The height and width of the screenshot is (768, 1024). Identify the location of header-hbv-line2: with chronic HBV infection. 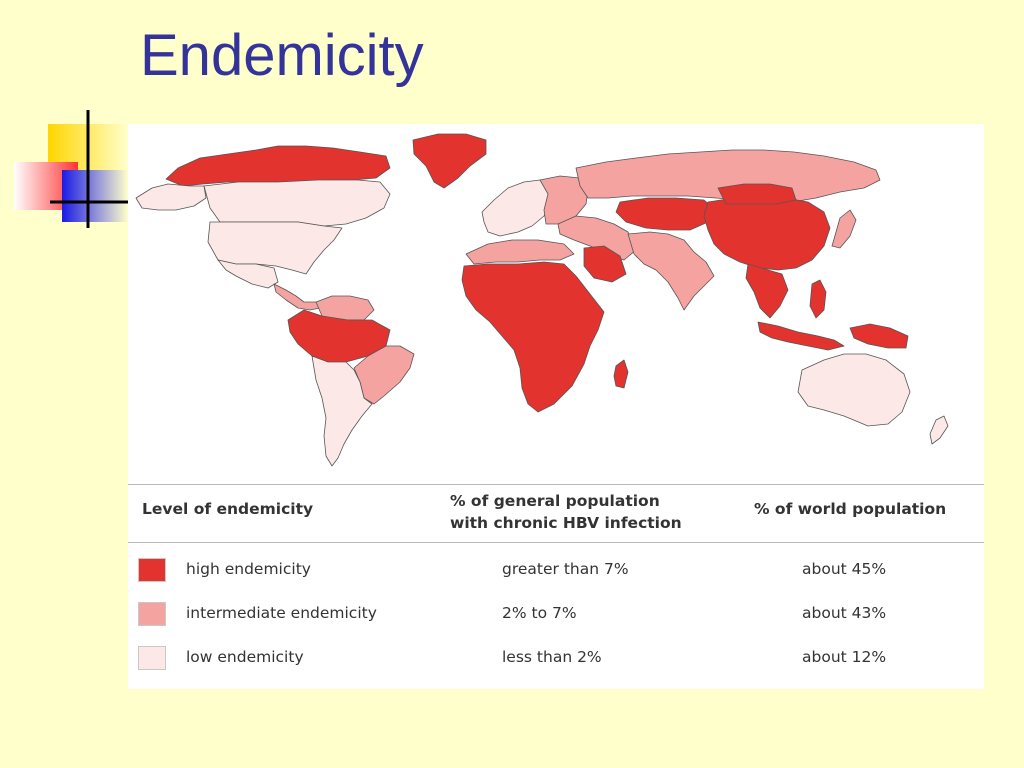
(566, 523).